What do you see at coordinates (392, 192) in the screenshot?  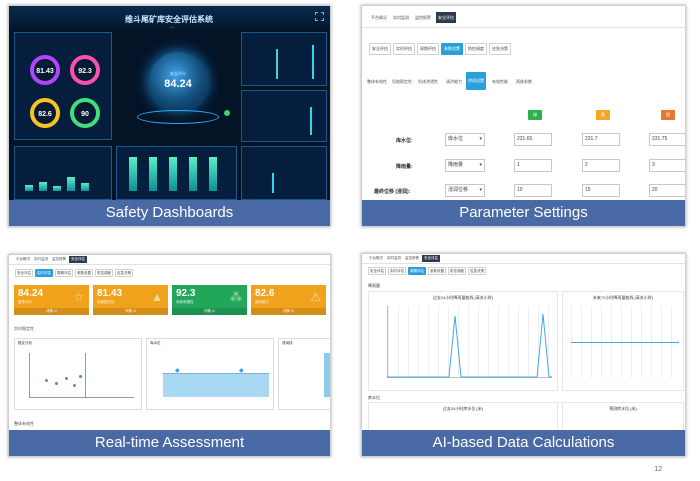 I see `row-label: 最终位移 (浸润):` at bounding box center [392, 192].